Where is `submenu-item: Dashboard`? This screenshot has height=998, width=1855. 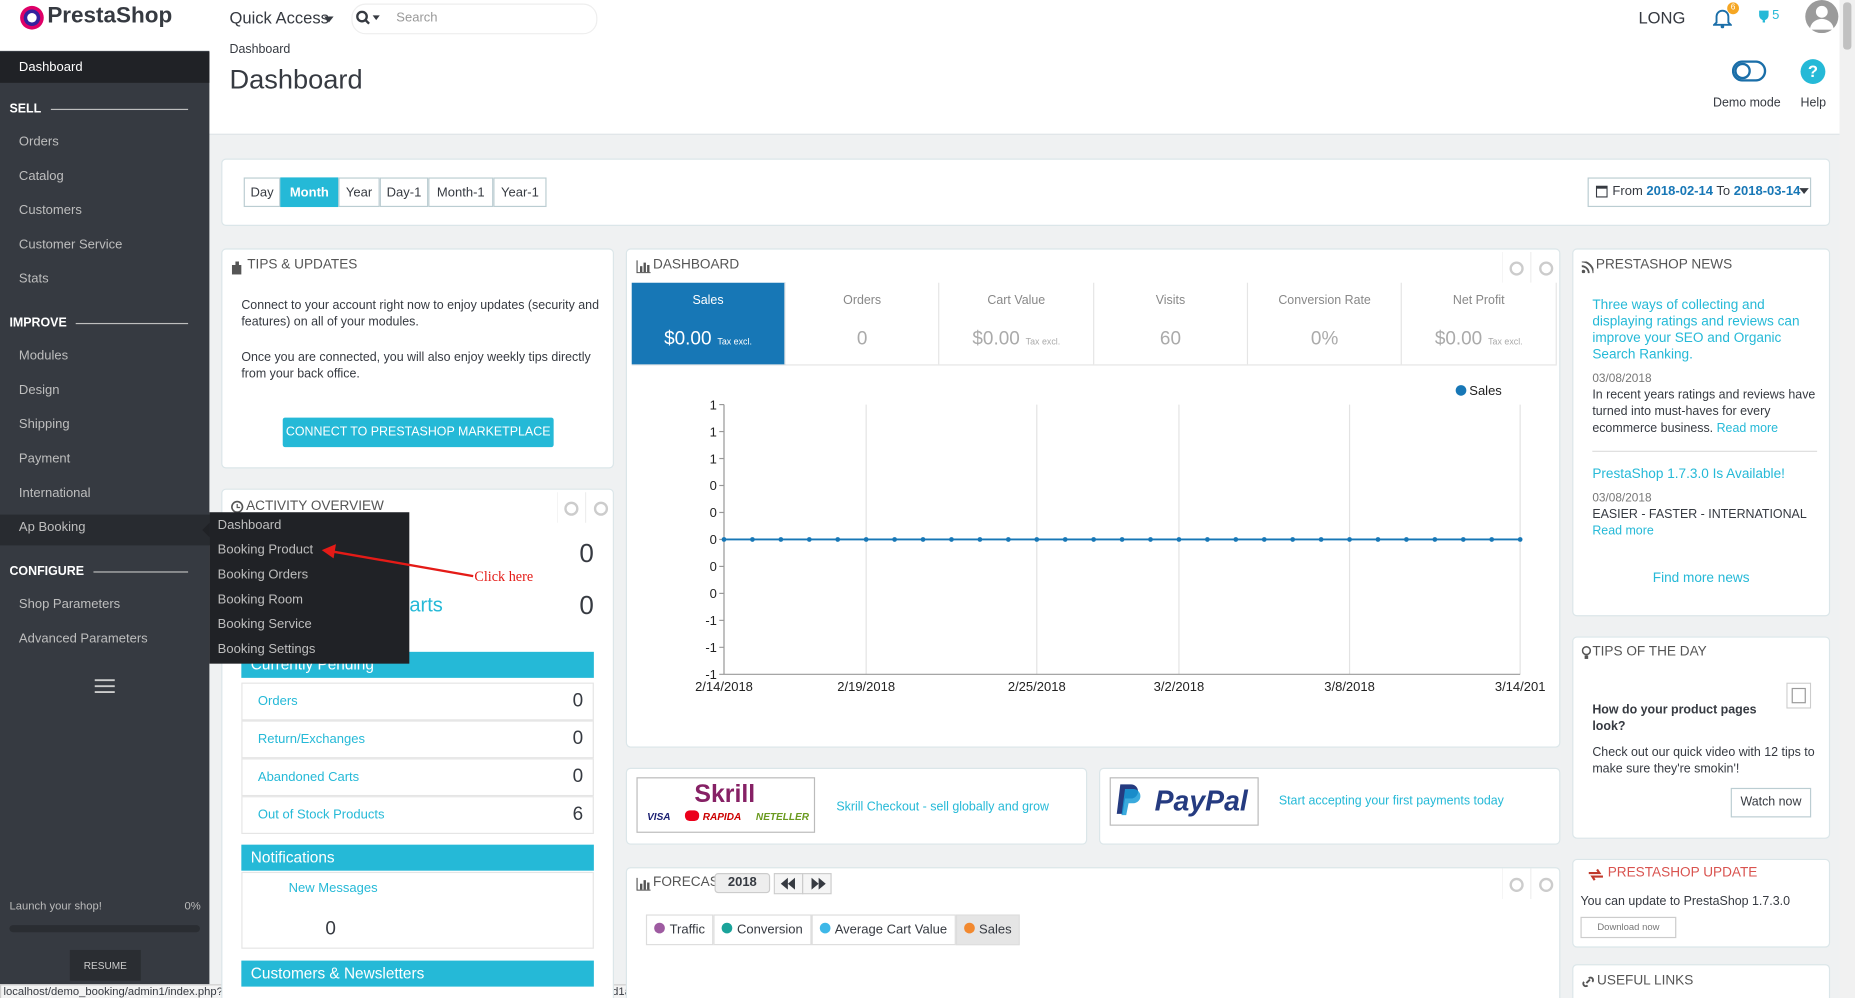
submenu-item: Dashboard is located at coordinates (249, 525).